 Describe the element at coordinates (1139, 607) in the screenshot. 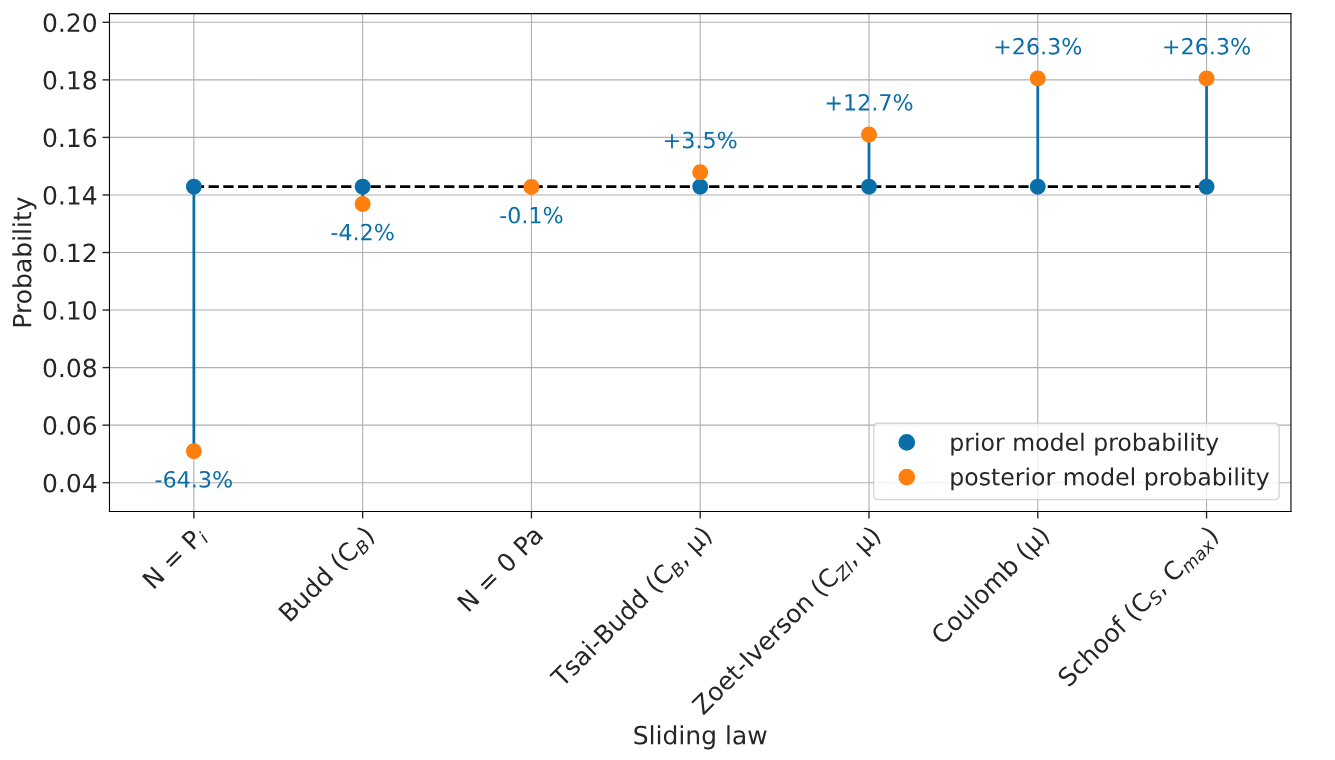

I see `x-tick-label: Schoof (C$_{S}$, C$_{max}$)` at that location.